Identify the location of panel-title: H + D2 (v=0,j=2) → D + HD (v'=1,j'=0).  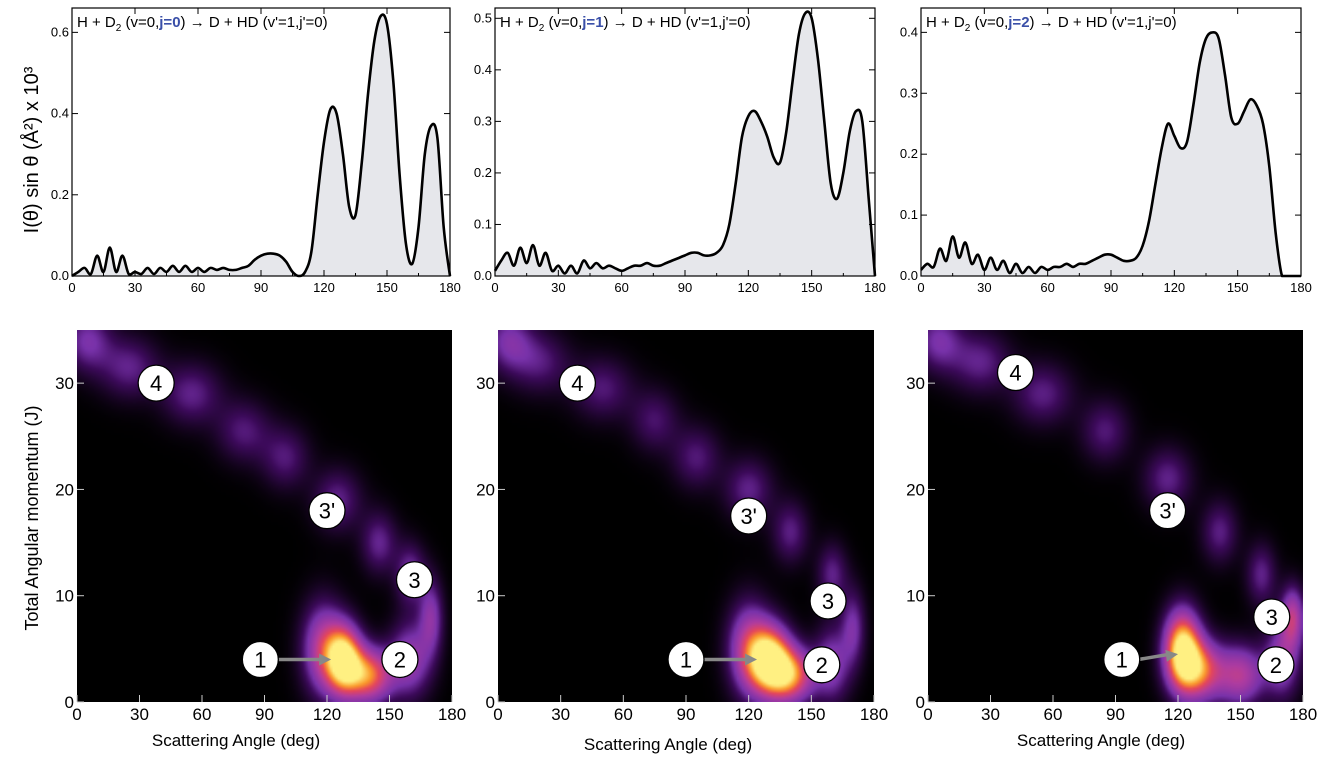
(1051, 24).